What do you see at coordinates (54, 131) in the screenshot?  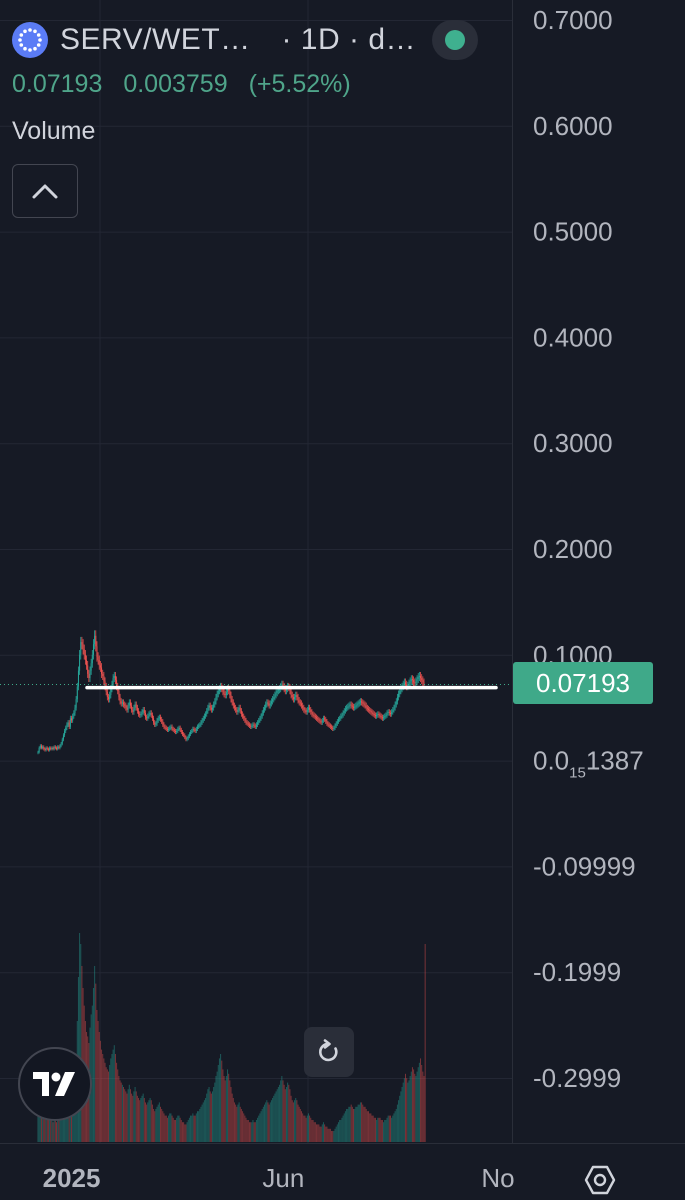 I see `volume-indicator-label: Volume` at bounding box center [54, 131].